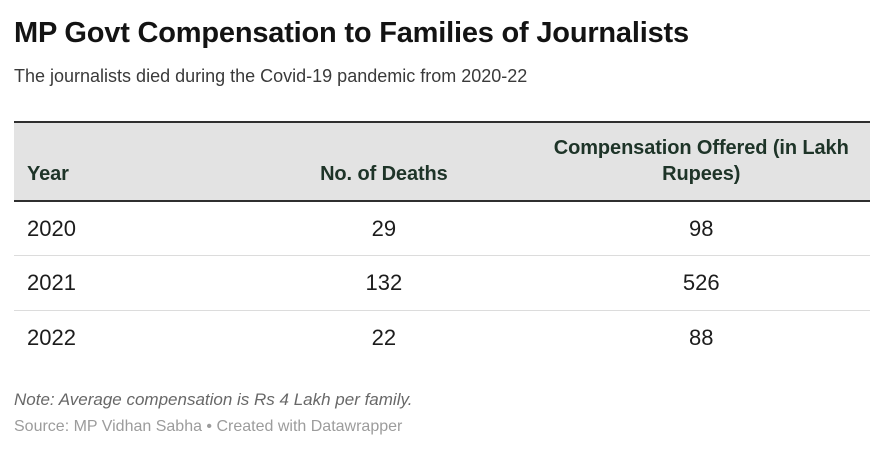  I want to click on cell-compensation: 98, so click(701, 228).